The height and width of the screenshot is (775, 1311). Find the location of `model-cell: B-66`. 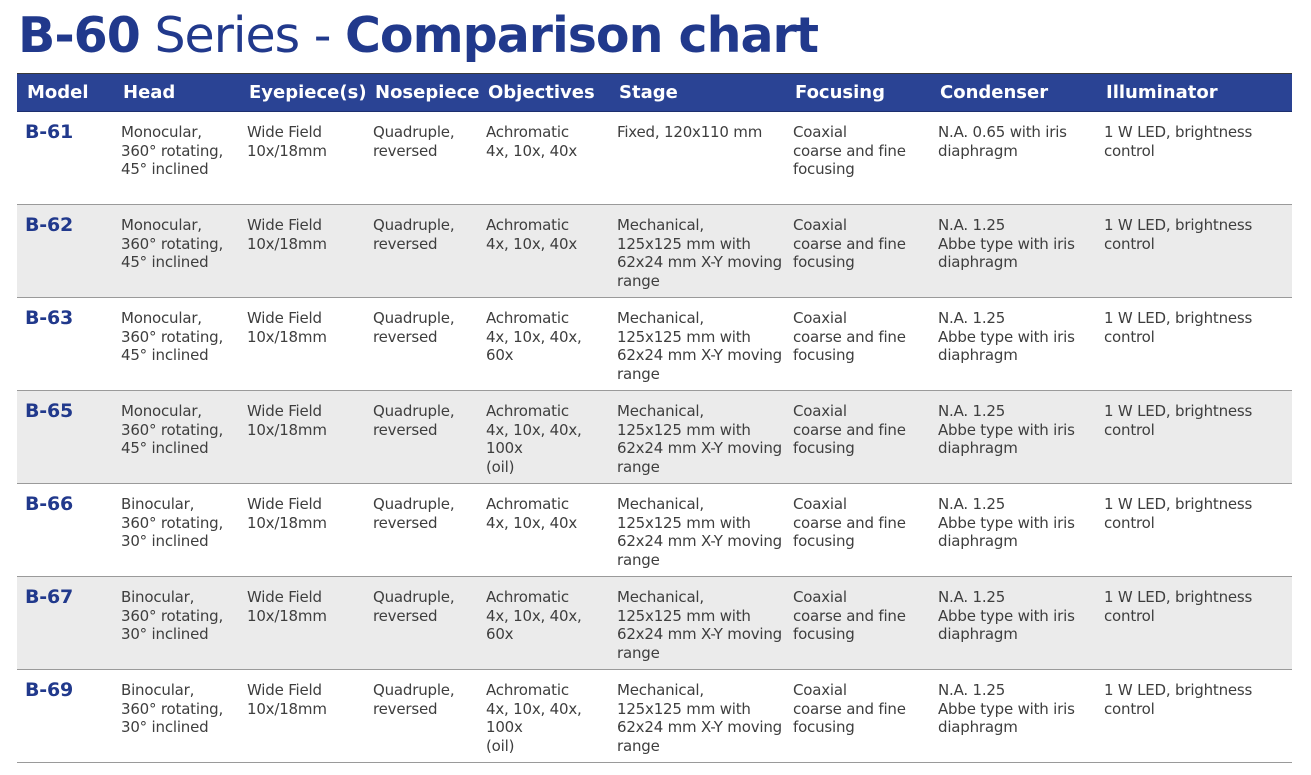

model-cell: B-66 is located at coordinates (49, 504).